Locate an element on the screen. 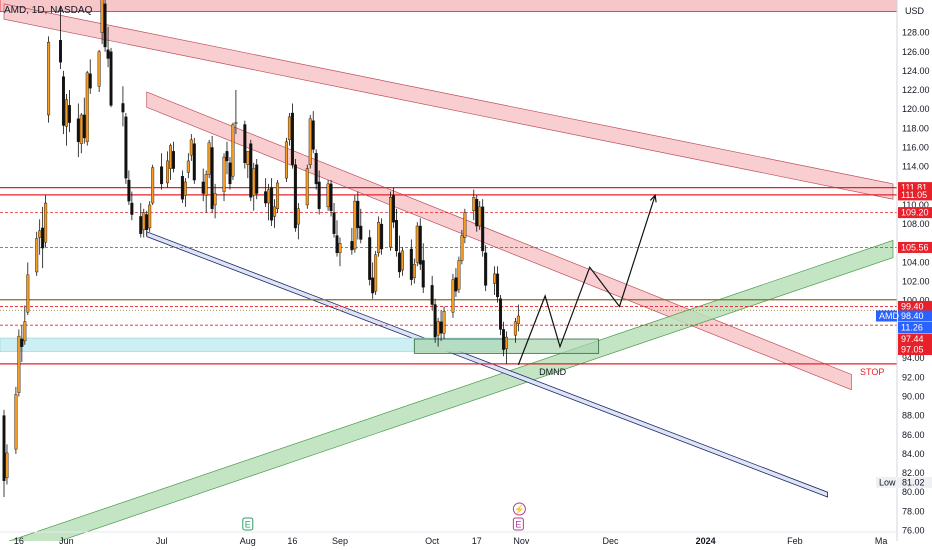  split-icon-oct-glyph: ⚡ is located at coordinates (519, 510).